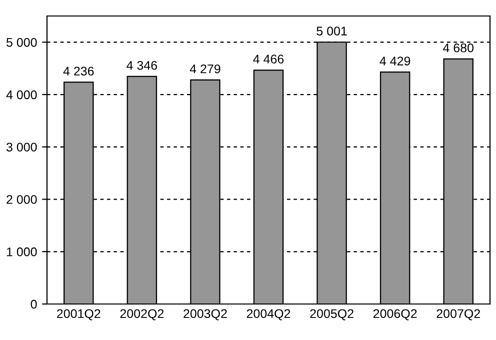 The height and width of the screenshot is (340, 496). I want to click on x-tick-label: 2002Q2, so click(142, 314).